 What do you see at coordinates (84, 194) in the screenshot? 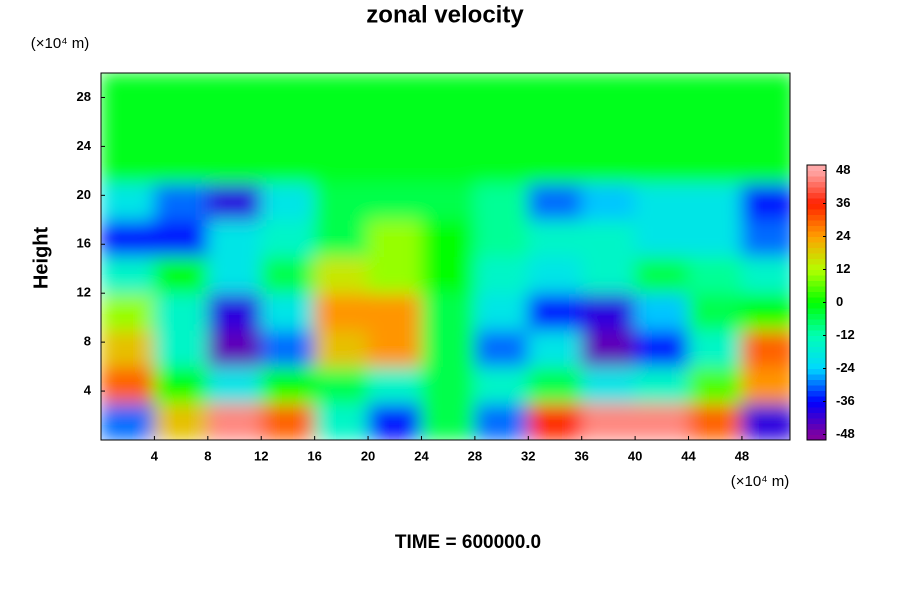
I see `y-tick-label: 20` at bounding box center [84, 194].